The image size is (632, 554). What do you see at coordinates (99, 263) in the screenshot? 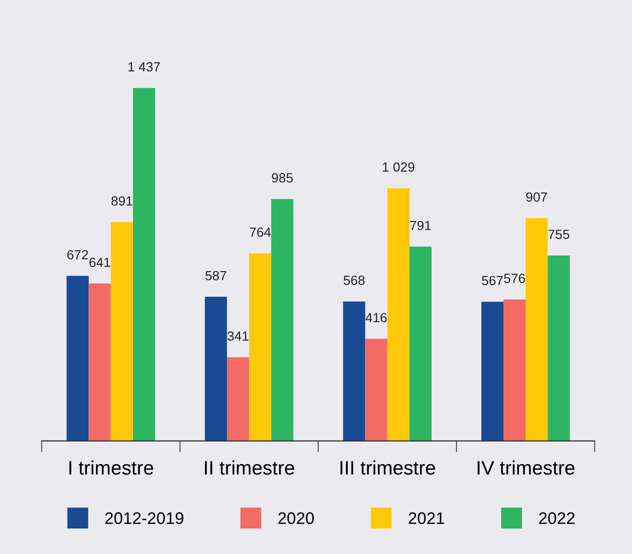
I see `data-label: 641` at bounding box center [99, 263].